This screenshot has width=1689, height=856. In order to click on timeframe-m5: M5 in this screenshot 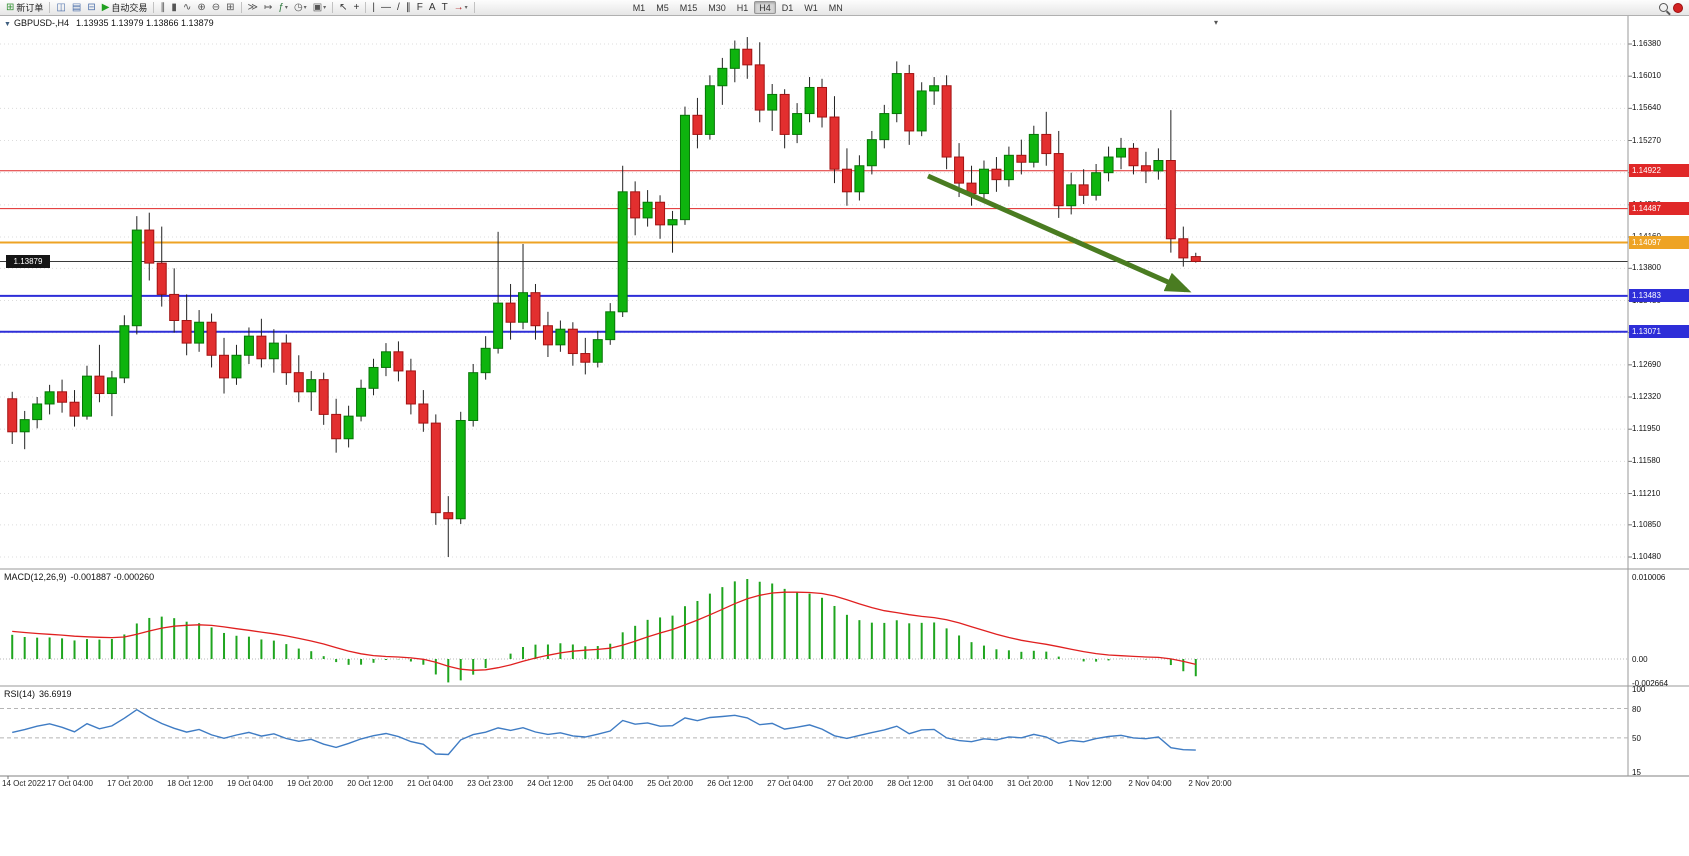, I will do `click(662, 8)`.